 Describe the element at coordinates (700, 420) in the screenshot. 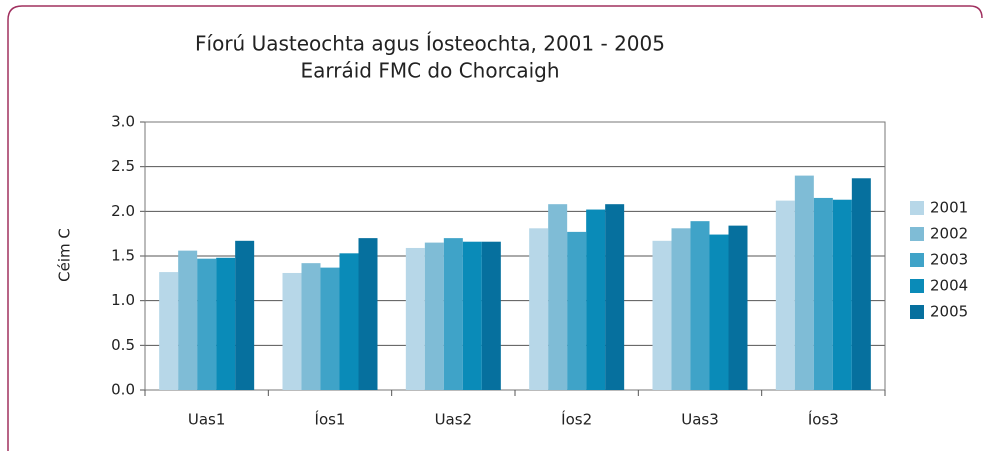

I see `x-tick-label: Uas3` at that location.